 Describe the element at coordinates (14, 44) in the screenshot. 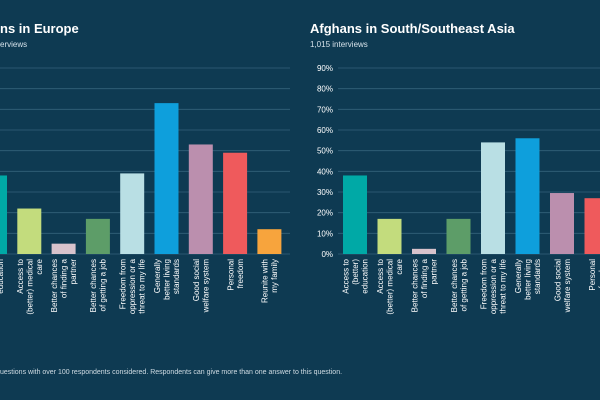

I see `left-chart-subtitle: erviews` at that location.